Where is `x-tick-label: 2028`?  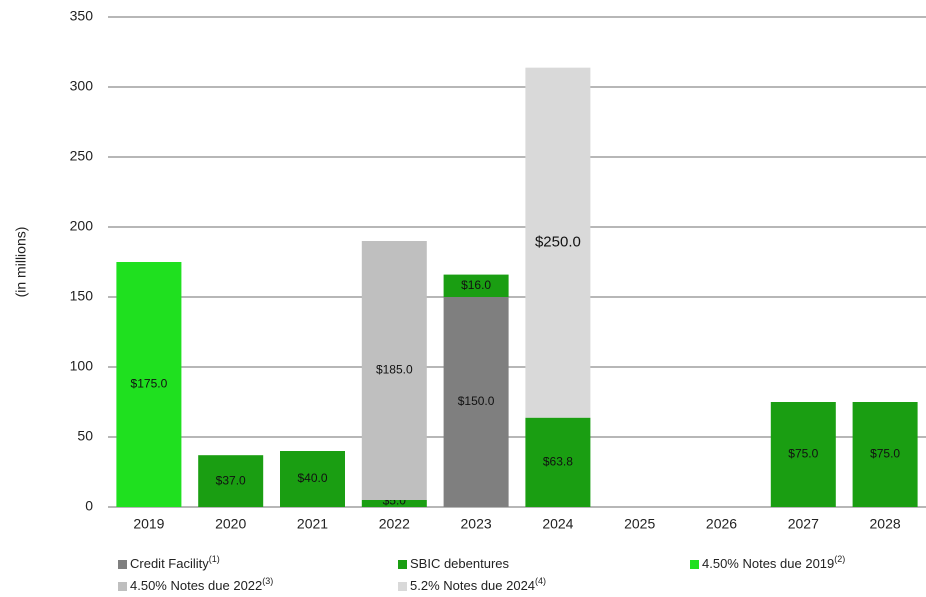 x-tick-label: 2028 is located at coordinates (885, 524).